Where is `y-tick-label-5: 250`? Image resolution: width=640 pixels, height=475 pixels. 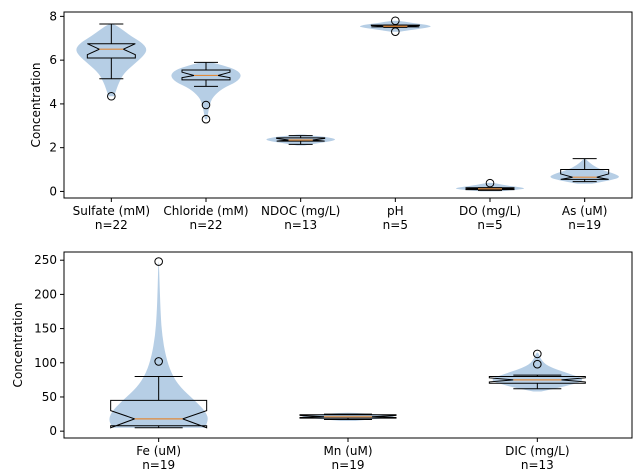
y-tick-label-5: 250 is located at coordinates (45, 260).